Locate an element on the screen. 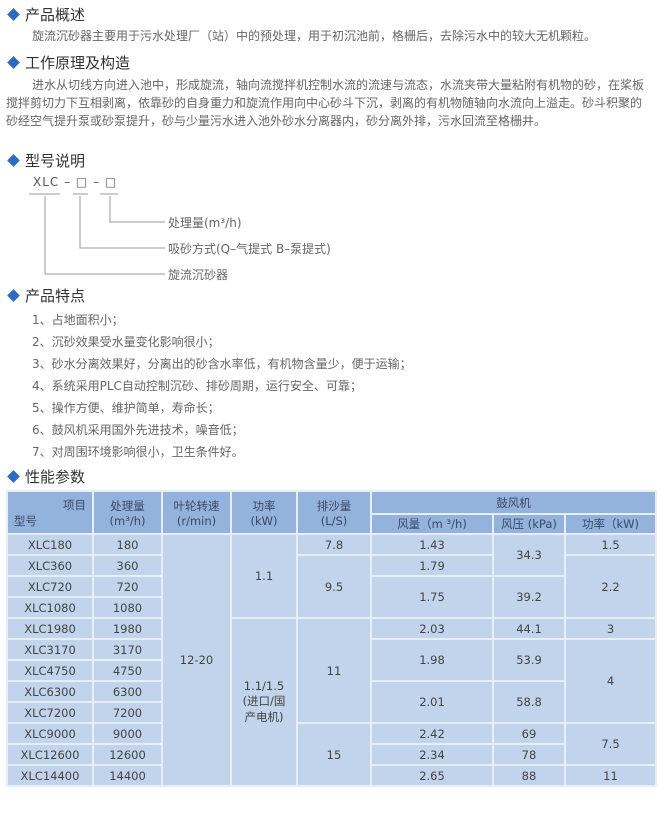 Image resolution: width=660 pixels, height=817 pixels. cell-press: 44.1 is located at coordinates (529, 628).